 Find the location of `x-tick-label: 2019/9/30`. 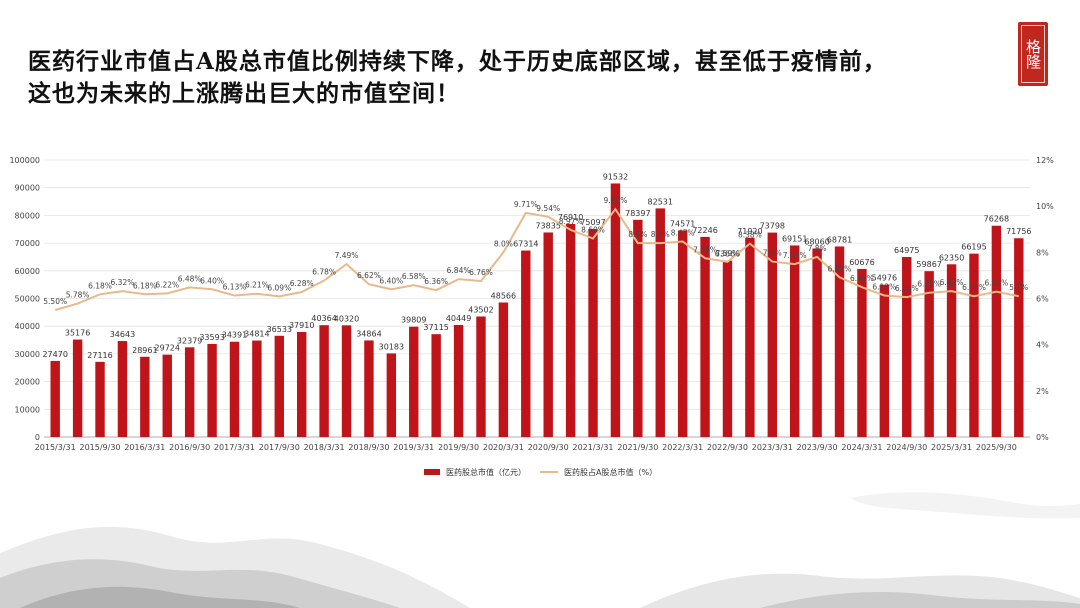

x-tick-label: 2019/9/30 is located at coordinates (458, 447).